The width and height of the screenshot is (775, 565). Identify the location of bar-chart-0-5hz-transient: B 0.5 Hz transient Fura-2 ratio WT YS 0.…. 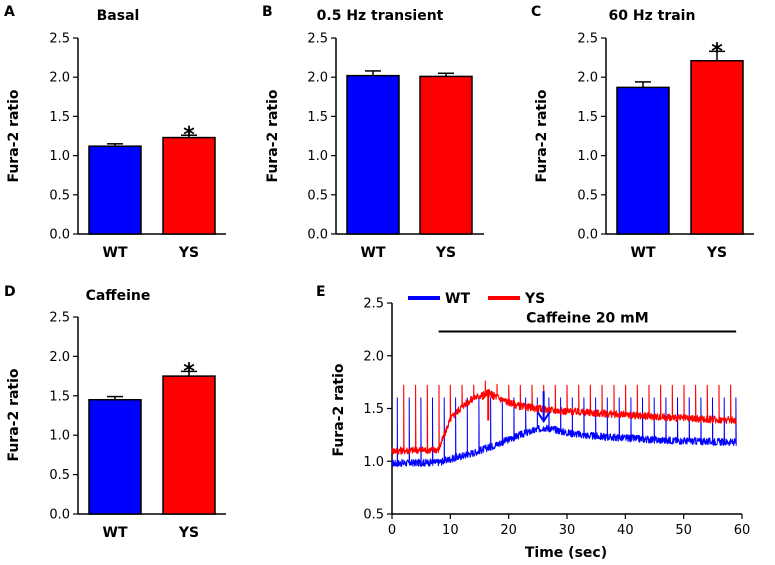
(373, 132).